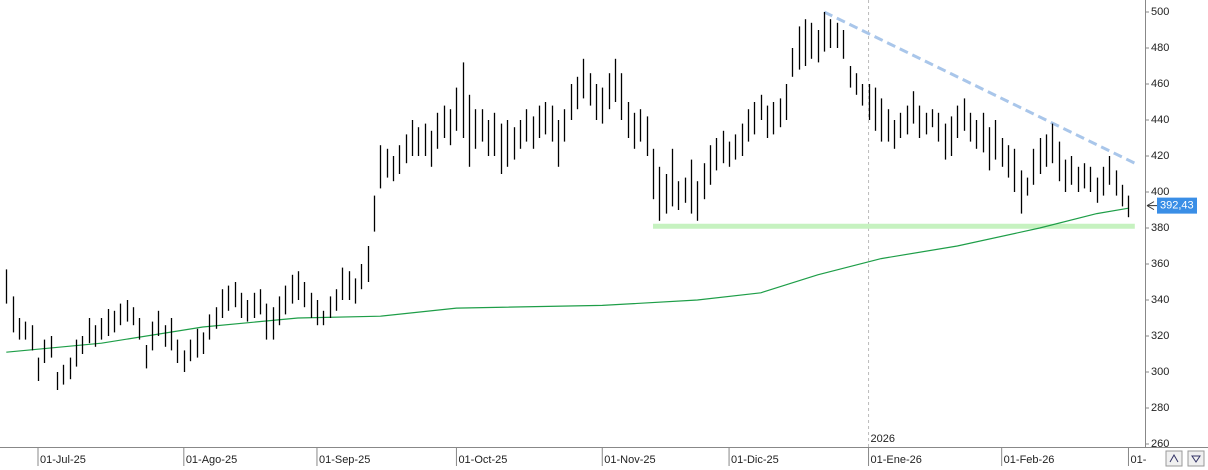 Image resolution: width=1208 pixels, height=470 pixels. I want to click on x-tick-label: 01-Feb-26, so click(1029, 460).